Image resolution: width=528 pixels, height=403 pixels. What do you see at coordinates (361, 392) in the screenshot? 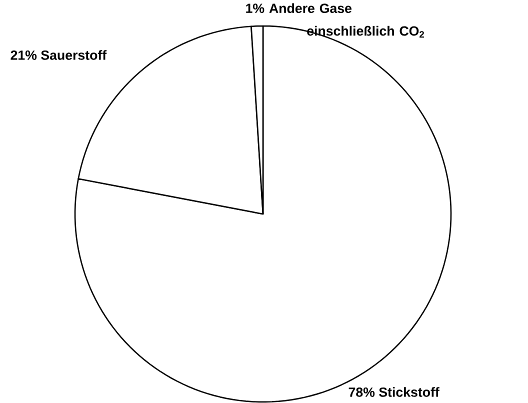
I see `data-label: 78%` at bounding box center [361, 392].